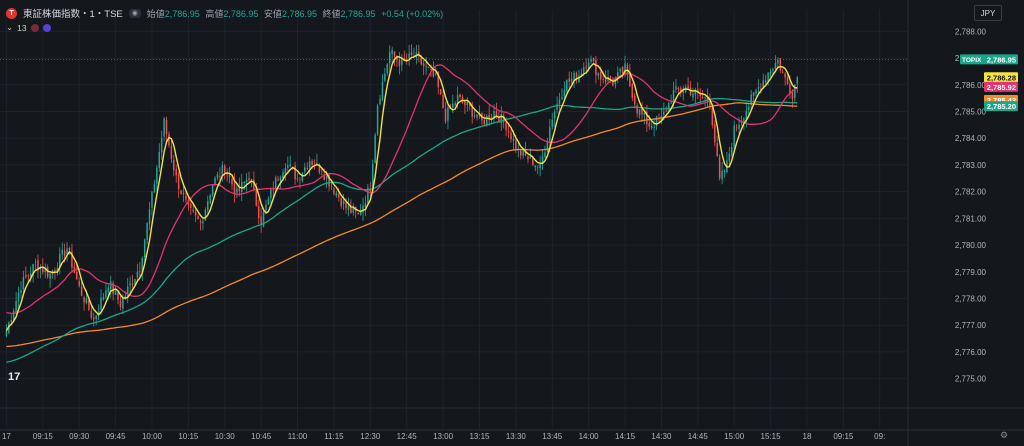  What do you see at coordinates (331, 13) in the screenshot?
I see `ohlc-close-label: 終値` at bounding box center [331, 13].